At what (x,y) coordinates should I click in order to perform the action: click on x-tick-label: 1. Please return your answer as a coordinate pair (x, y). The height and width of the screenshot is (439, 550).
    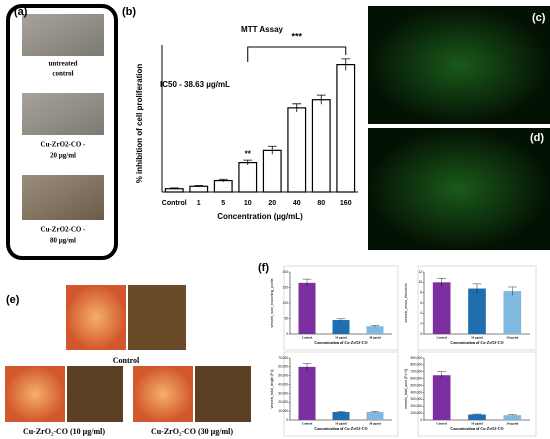
    Looking at the image, I should click on (199, 203).